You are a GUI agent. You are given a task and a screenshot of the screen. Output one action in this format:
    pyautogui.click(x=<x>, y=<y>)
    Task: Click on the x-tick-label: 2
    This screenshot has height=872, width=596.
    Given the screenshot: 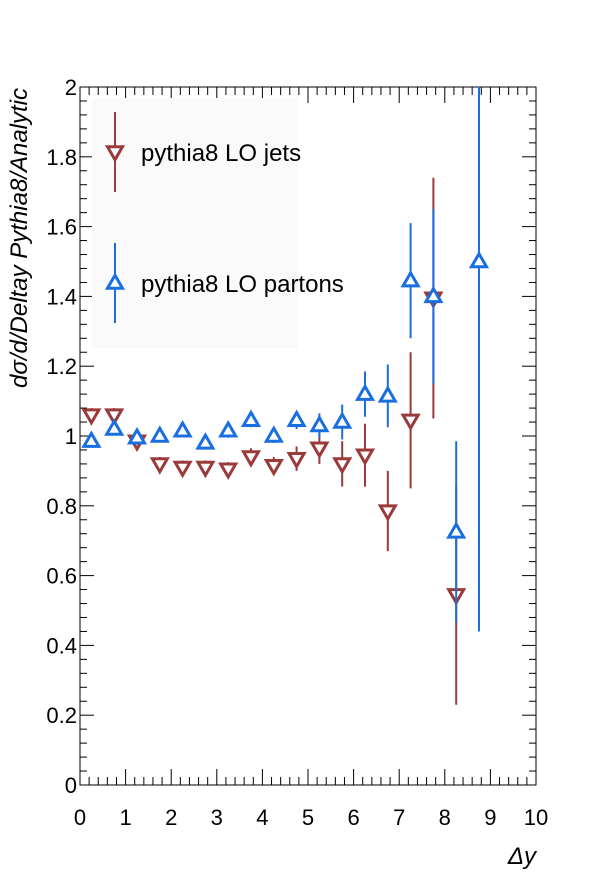 What is the action you would take?
    pyautogui.click(x=171, y=817)
    